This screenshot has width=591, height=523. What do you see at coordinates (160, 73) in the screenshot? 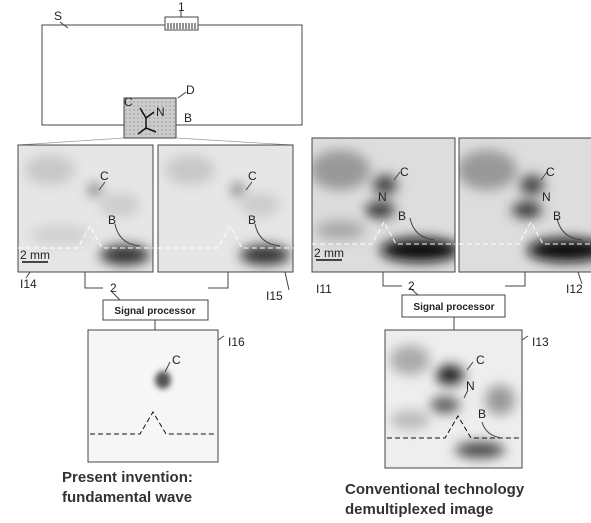
I see `sample-diagram: 1 S D C N B` at bounding box center [160, 73].